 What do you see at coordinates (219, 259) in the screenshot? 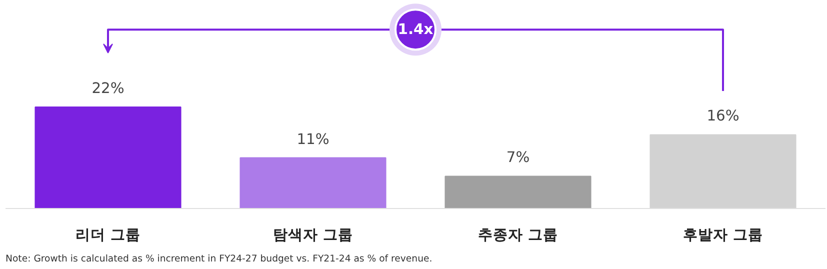
I see `text: Note: Growth is calculated as % increment in FY24-27 budget vs. FY21-24 as % of revenue.` at bounding box center [219, 259].